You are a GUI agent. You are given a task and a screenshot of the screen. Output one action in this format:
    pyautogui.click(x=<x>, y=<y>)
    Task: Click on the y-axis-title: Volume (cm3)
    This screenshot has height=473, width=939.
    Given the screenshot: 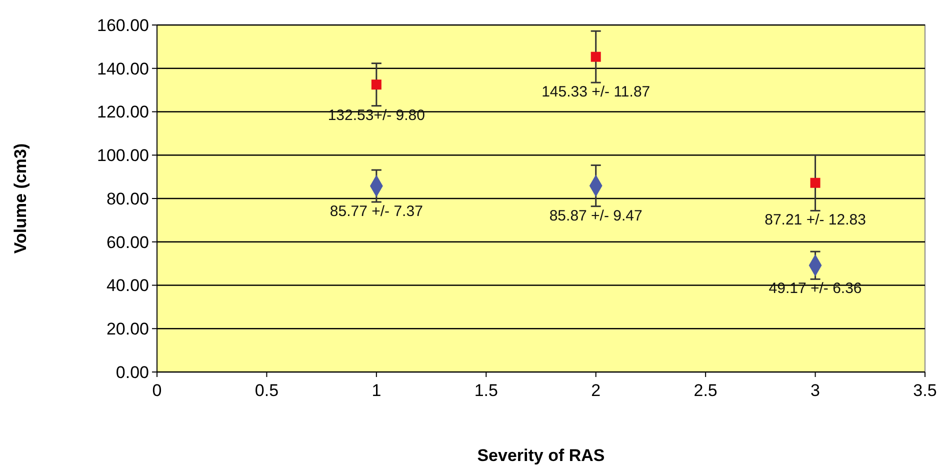 What is the action you would take?
    pyautogui.click(x=20, y=198)
    